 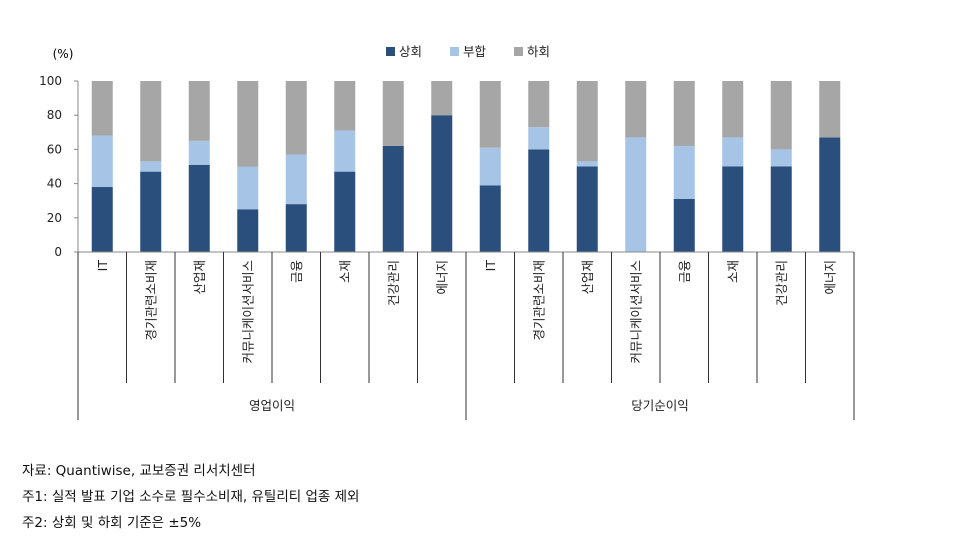 I want to click on group-label: 영업이익, so click(x=272, y=405).